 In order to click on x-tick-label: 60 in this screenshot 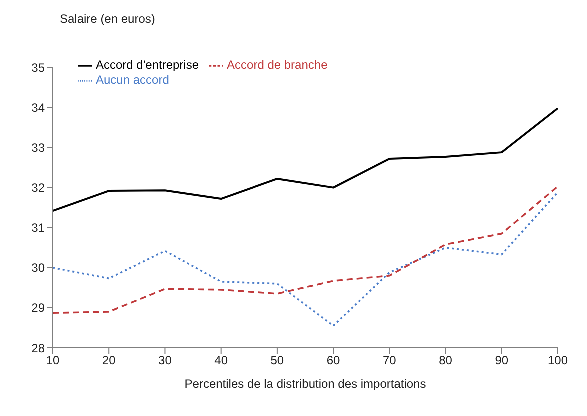, I will do `click(333, 361)`.